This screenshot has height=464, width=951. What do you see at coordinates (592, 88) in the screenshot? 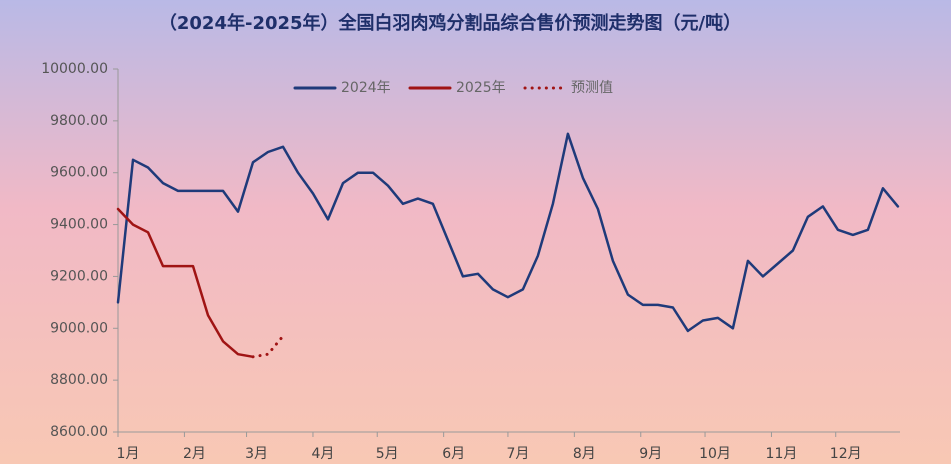
I see `legend-label: 预测值` at bounding box center [592, 88].